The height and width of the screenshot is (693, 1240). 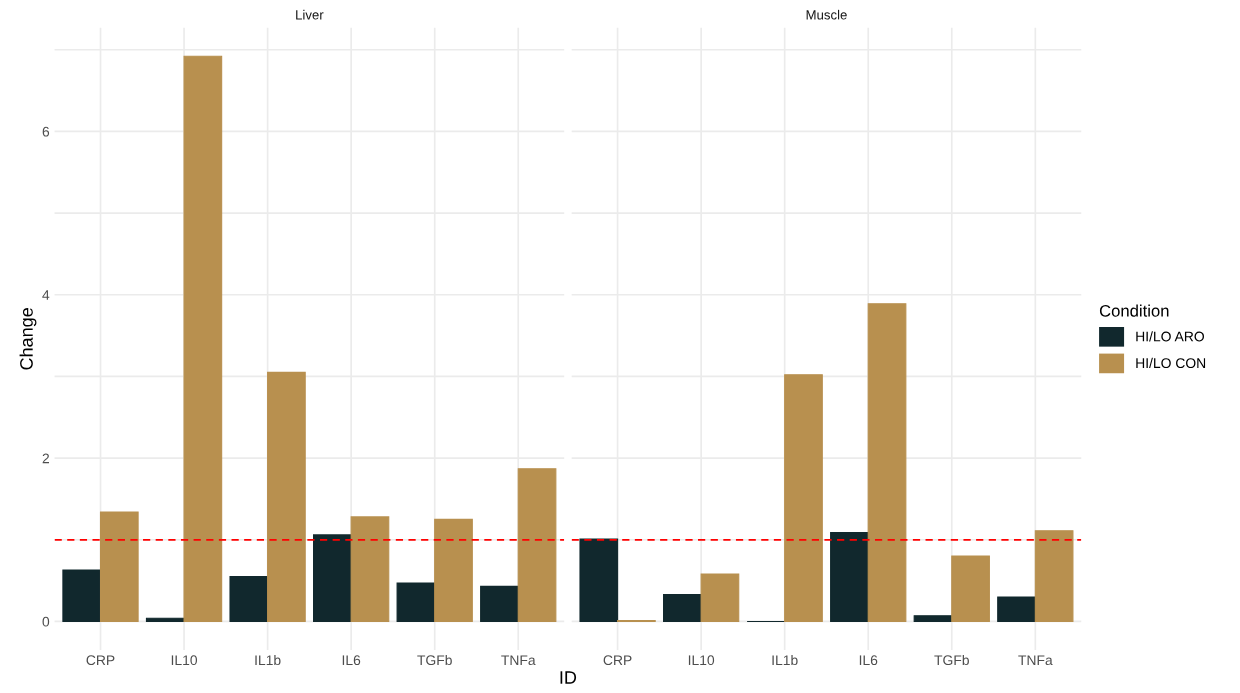 I want to click on chart-title: Muscle, so click(x=826, y=14).